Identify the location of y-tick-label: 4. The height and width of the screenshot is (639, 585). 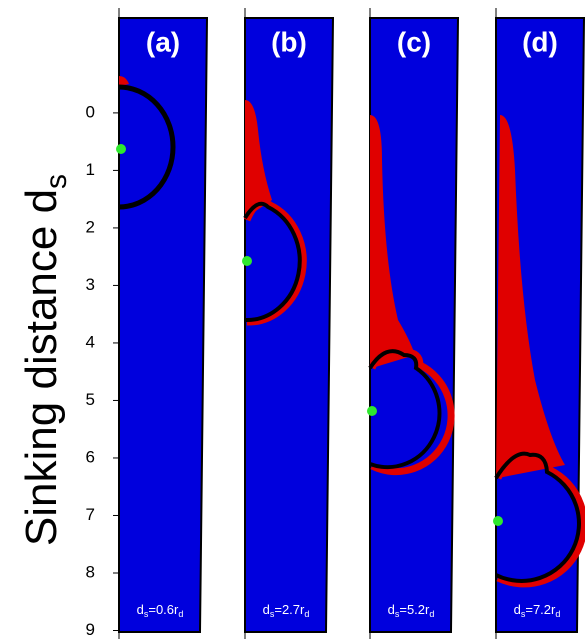
(90, 341).